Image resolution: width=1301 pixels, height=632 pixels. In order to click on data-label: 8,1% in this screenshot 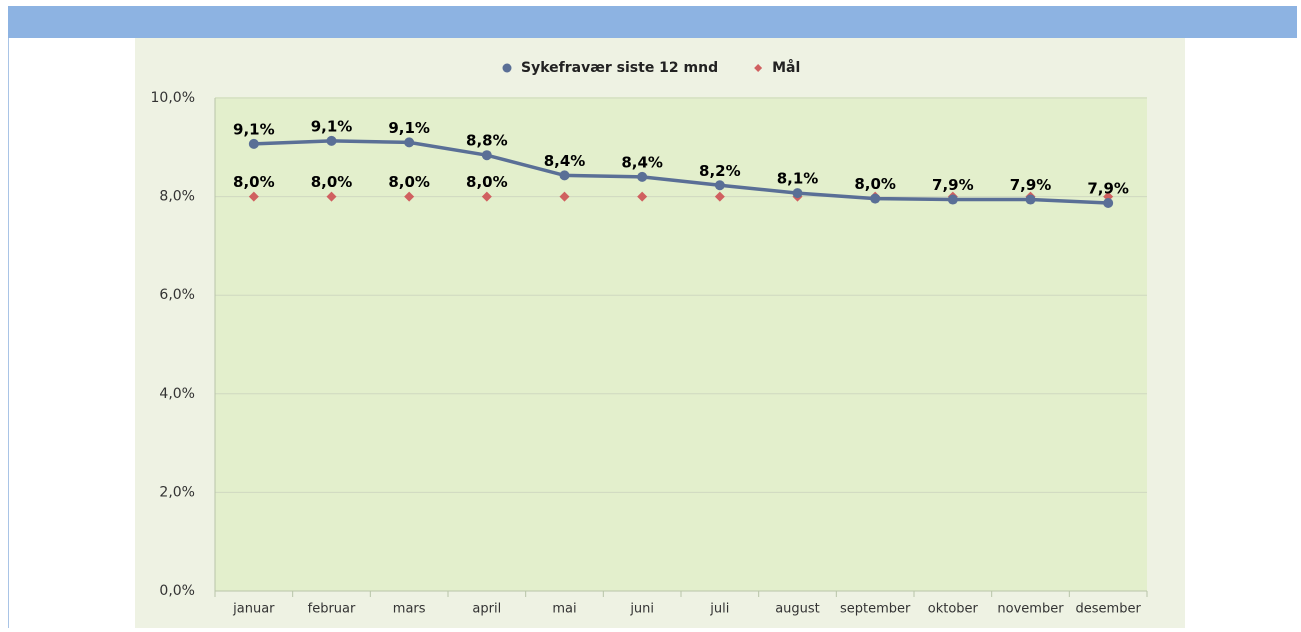, I will do `click(798, 179)`.